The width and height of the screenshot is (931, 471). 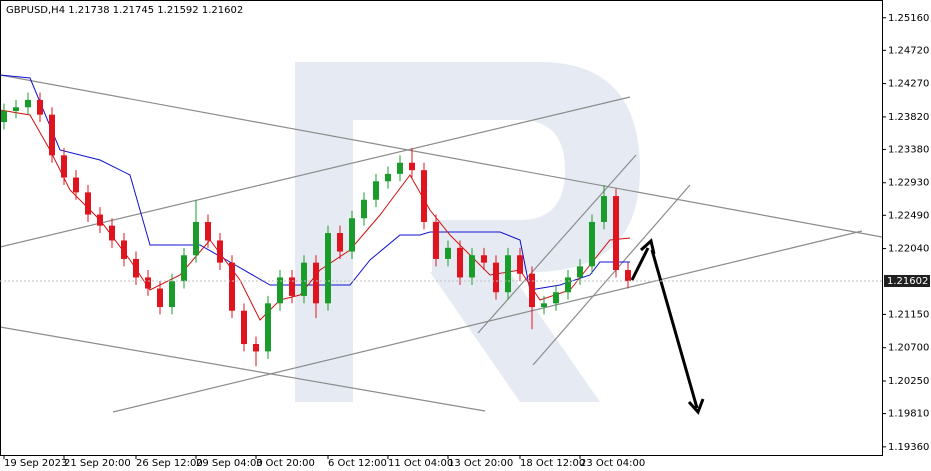 What do you see at coordinates (552, 463) in the screenshot?
I see `x-tick-label: 18 Oct 12:00` at bounding box center [552, 463].